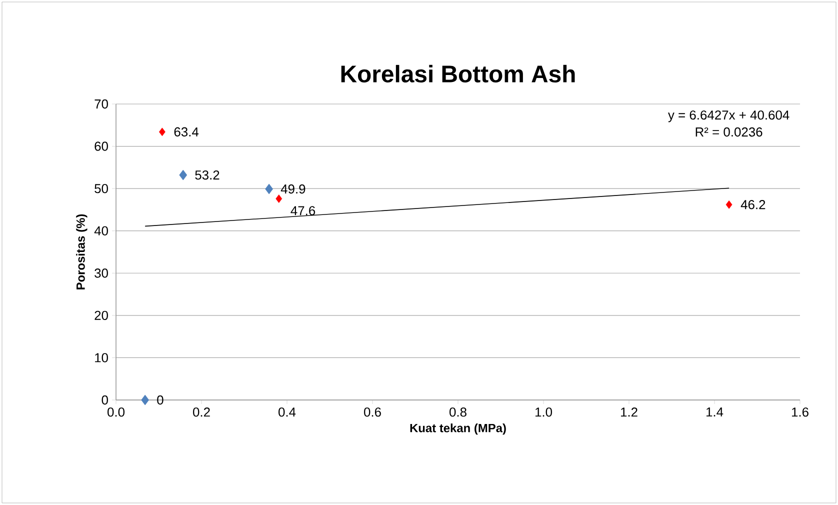 This screenshot has width=838, height=505. I want to click on x-tick-label: 1.0, so click(543, 412).